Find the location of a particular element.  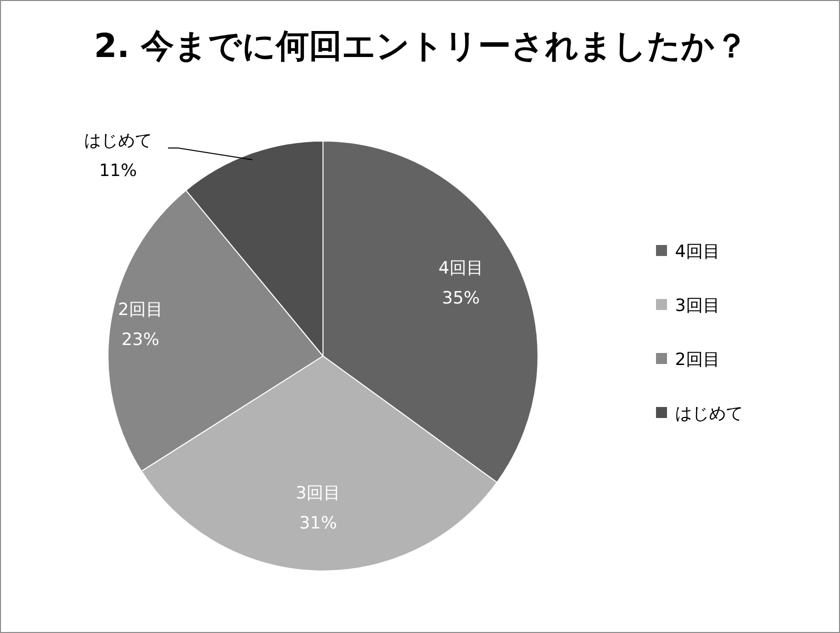

legend-label: 3回目 is located at coordinates (697, 306).